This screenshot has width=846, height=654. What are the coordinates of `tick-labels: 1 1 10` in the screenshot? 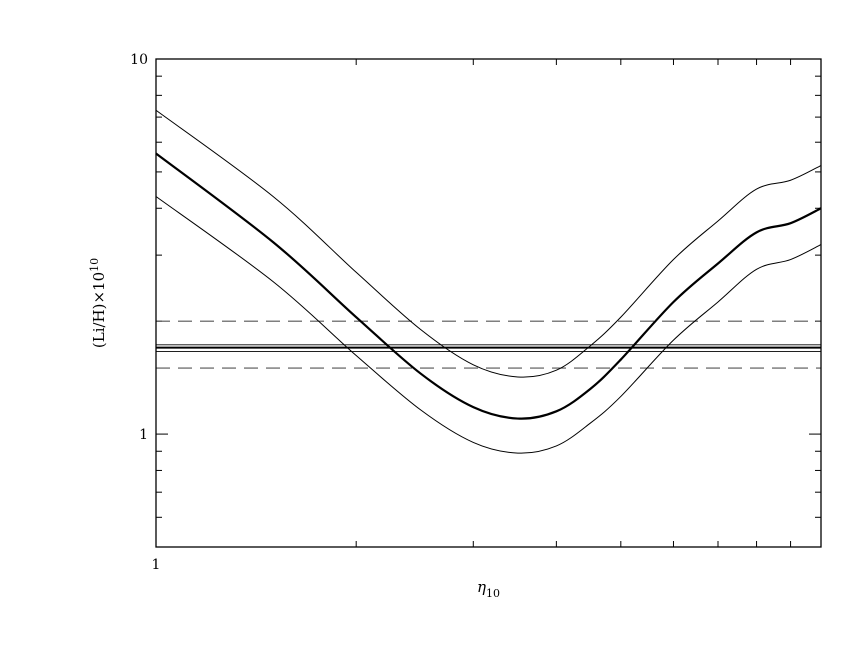 It's located at (145, 312).